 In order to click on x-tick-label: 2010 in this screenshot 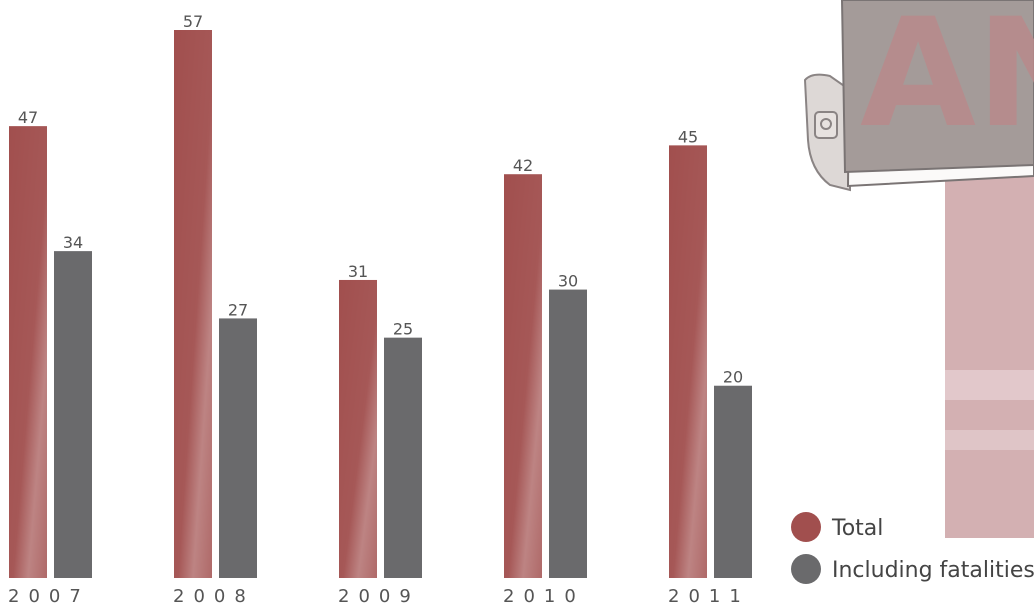, I will do `click(544, 596)`.